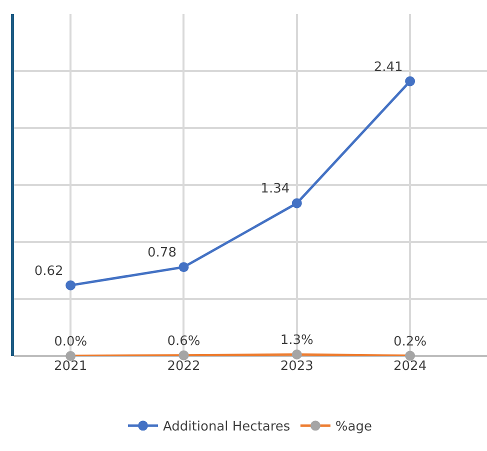  Describe the element at coordinates (410, 342) in the screenshot. I see `data-label: 0.2%` at that location.